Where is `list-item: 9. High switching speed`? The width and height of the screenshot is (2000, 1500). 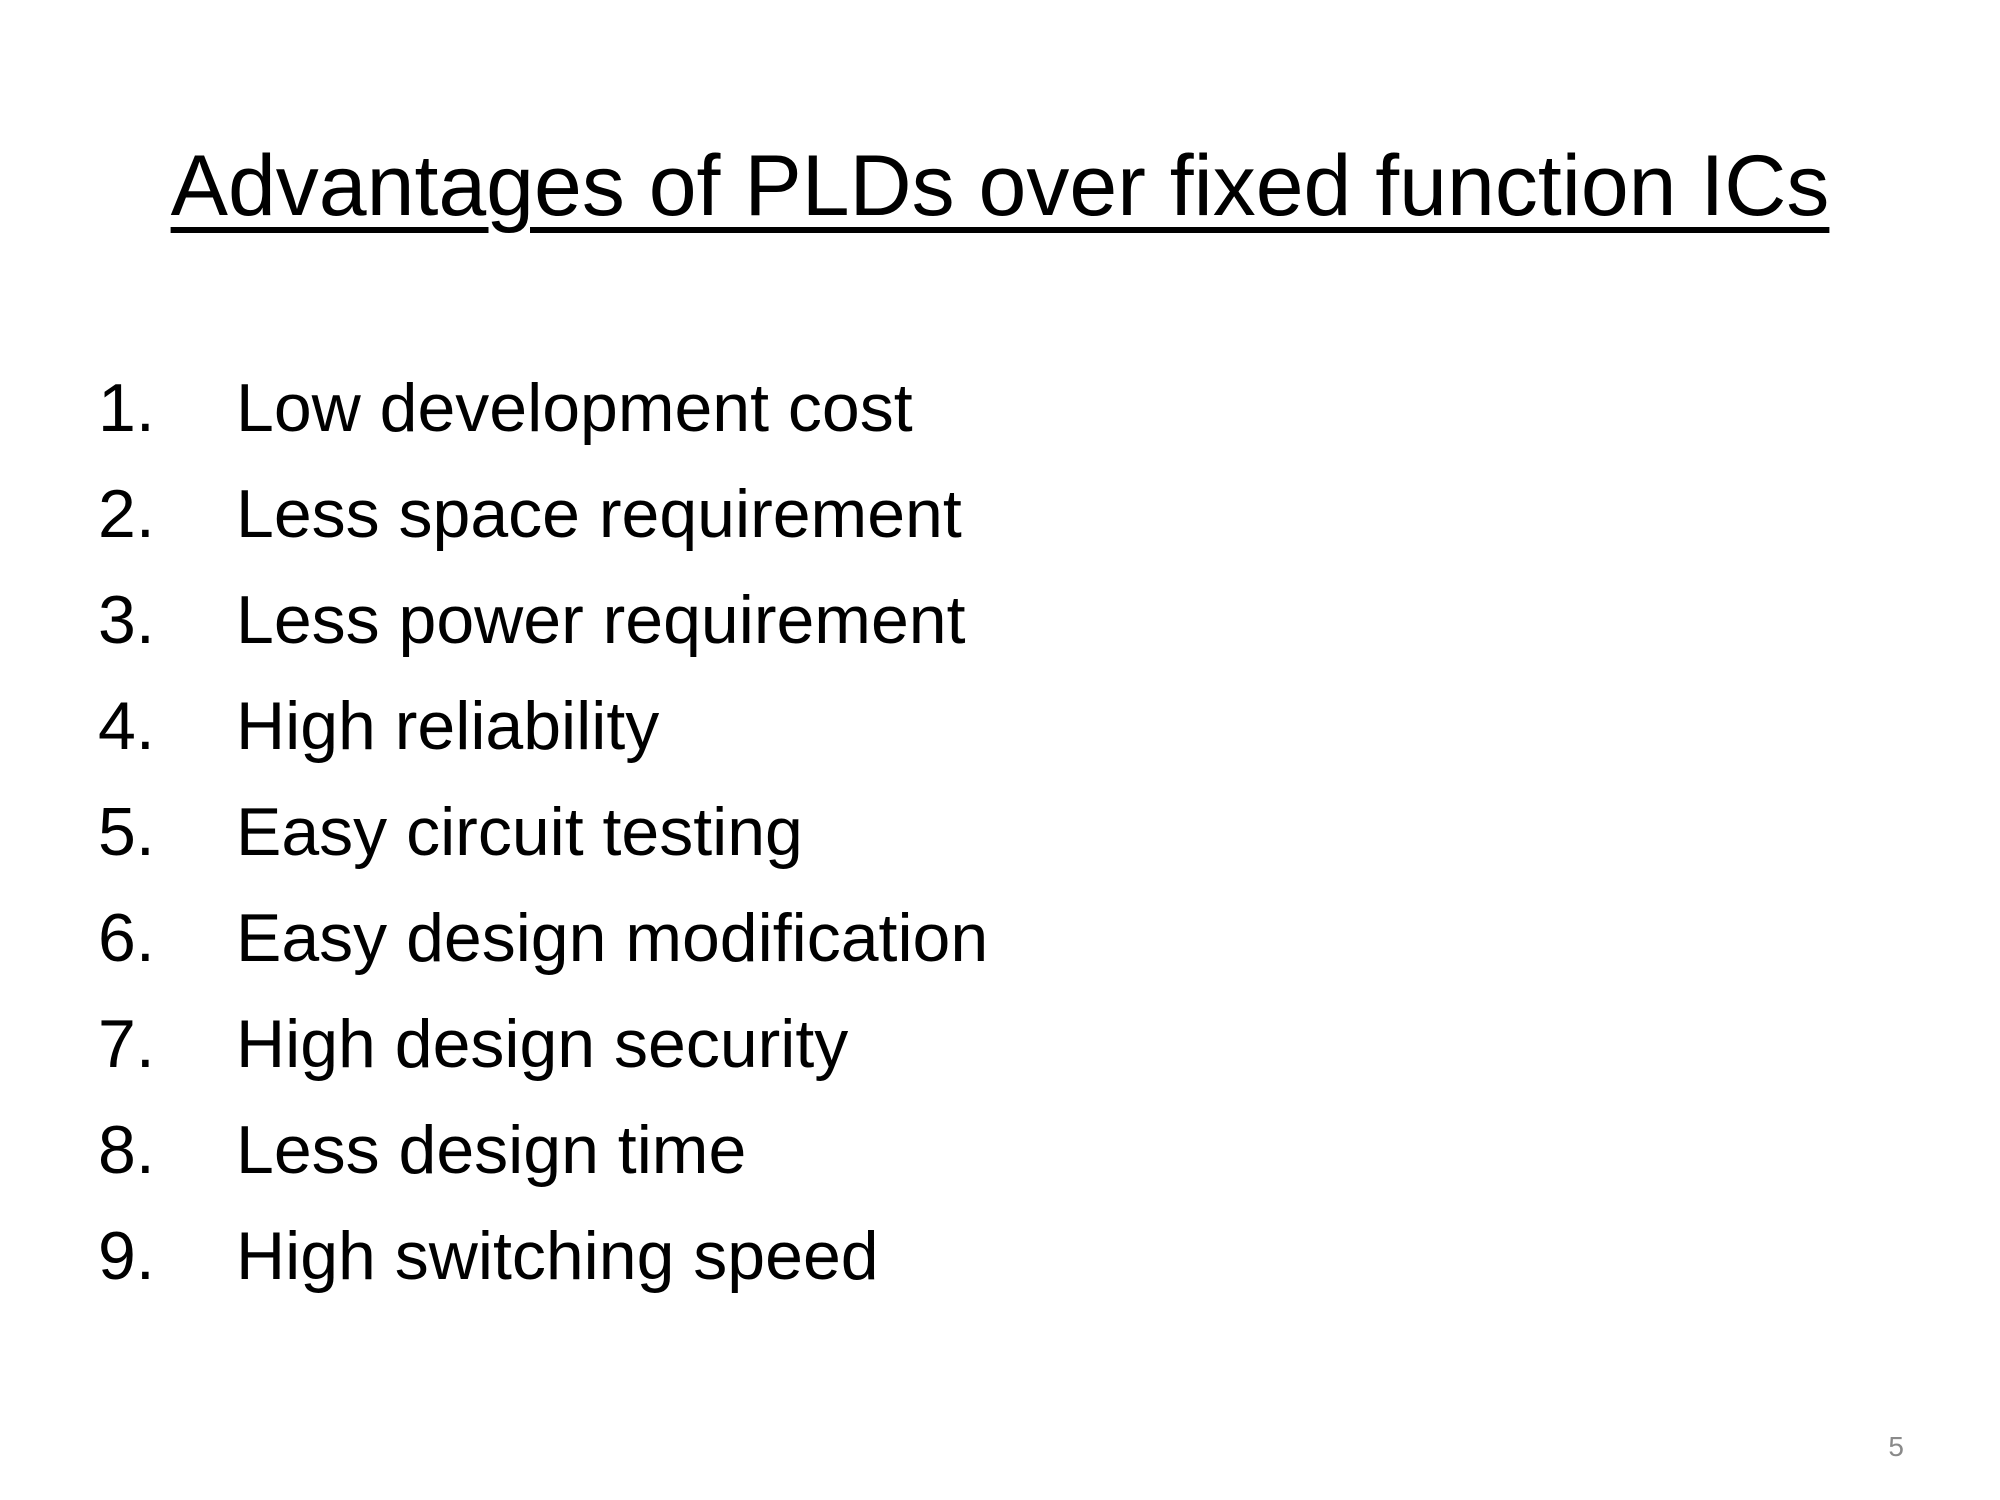
list-item: 9. High switching speed is located at coordinates (650, 1256).